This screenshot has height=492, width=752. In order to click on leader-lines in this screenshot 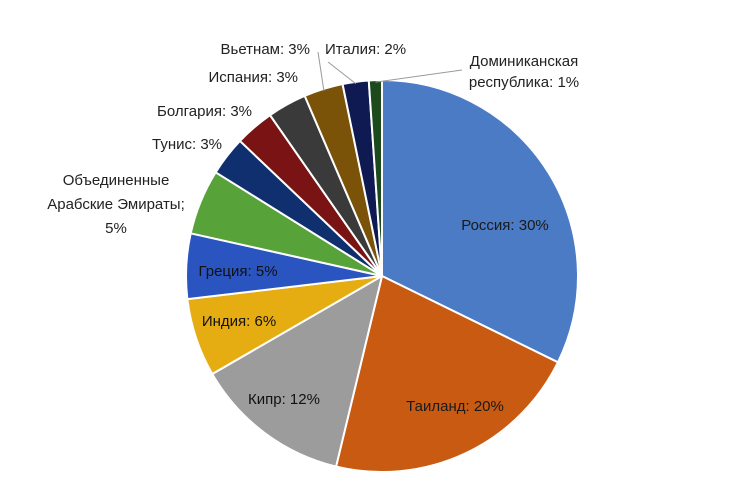, I will do `click(390, 71)`.